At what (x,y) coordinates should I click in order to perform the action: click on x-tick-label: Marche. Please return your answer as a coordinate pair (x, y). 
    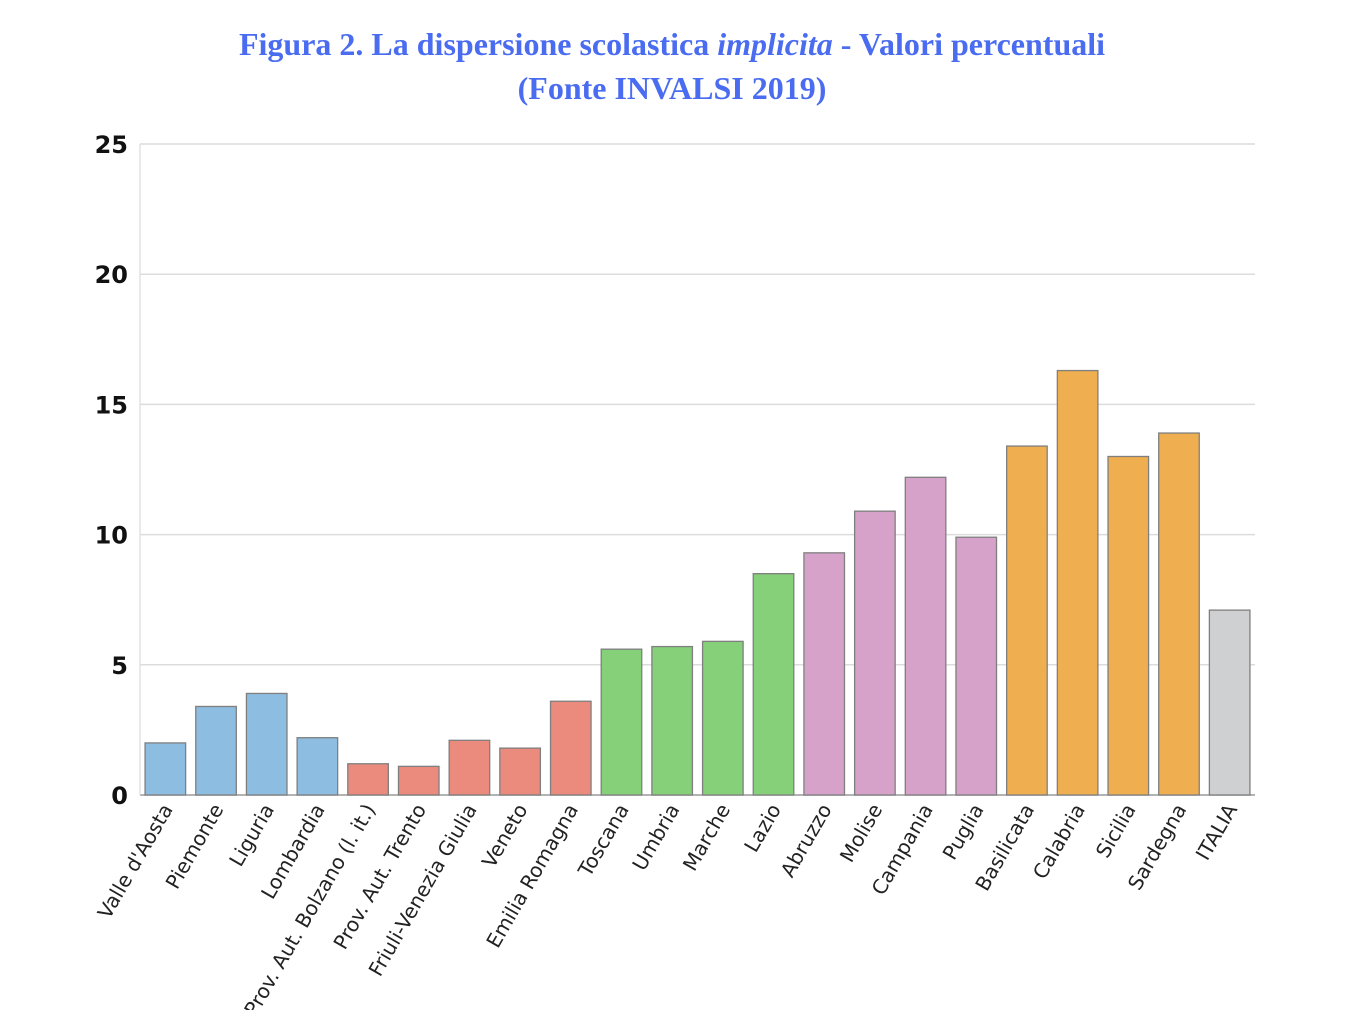
    Looking at the image, I should click on (706, 837).